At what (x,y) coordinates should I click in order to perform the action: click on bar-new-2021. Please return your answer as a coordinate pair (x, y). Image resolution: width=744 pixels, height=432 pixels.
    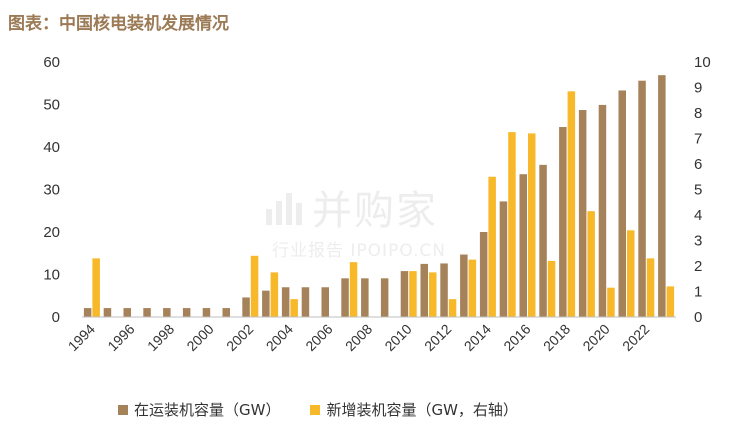
    Looking at the image, I should click on (631, 273).